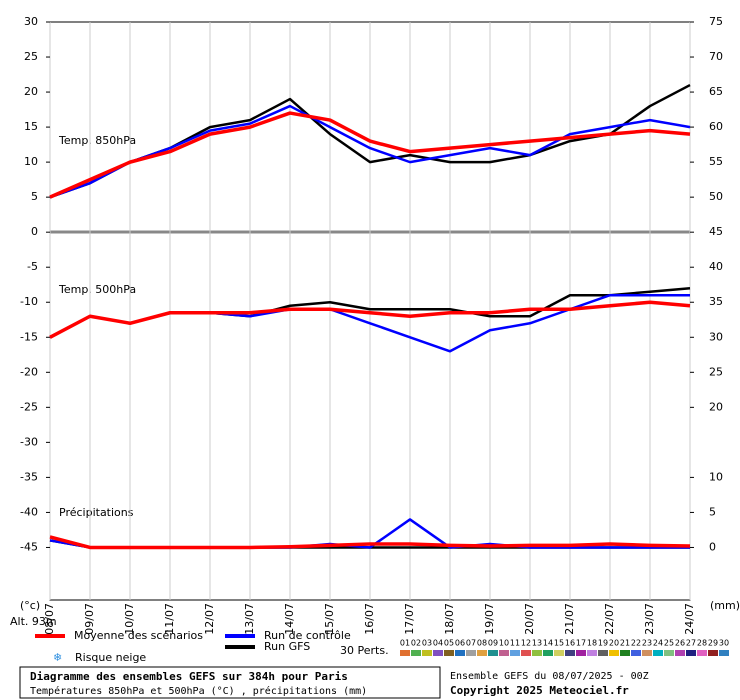 The width and height of the screenshot is (740, 700). What do you see at coordinates (658, 643) in the screenshot?
I see `pert-label: 24` at bounding box center [658, 643].